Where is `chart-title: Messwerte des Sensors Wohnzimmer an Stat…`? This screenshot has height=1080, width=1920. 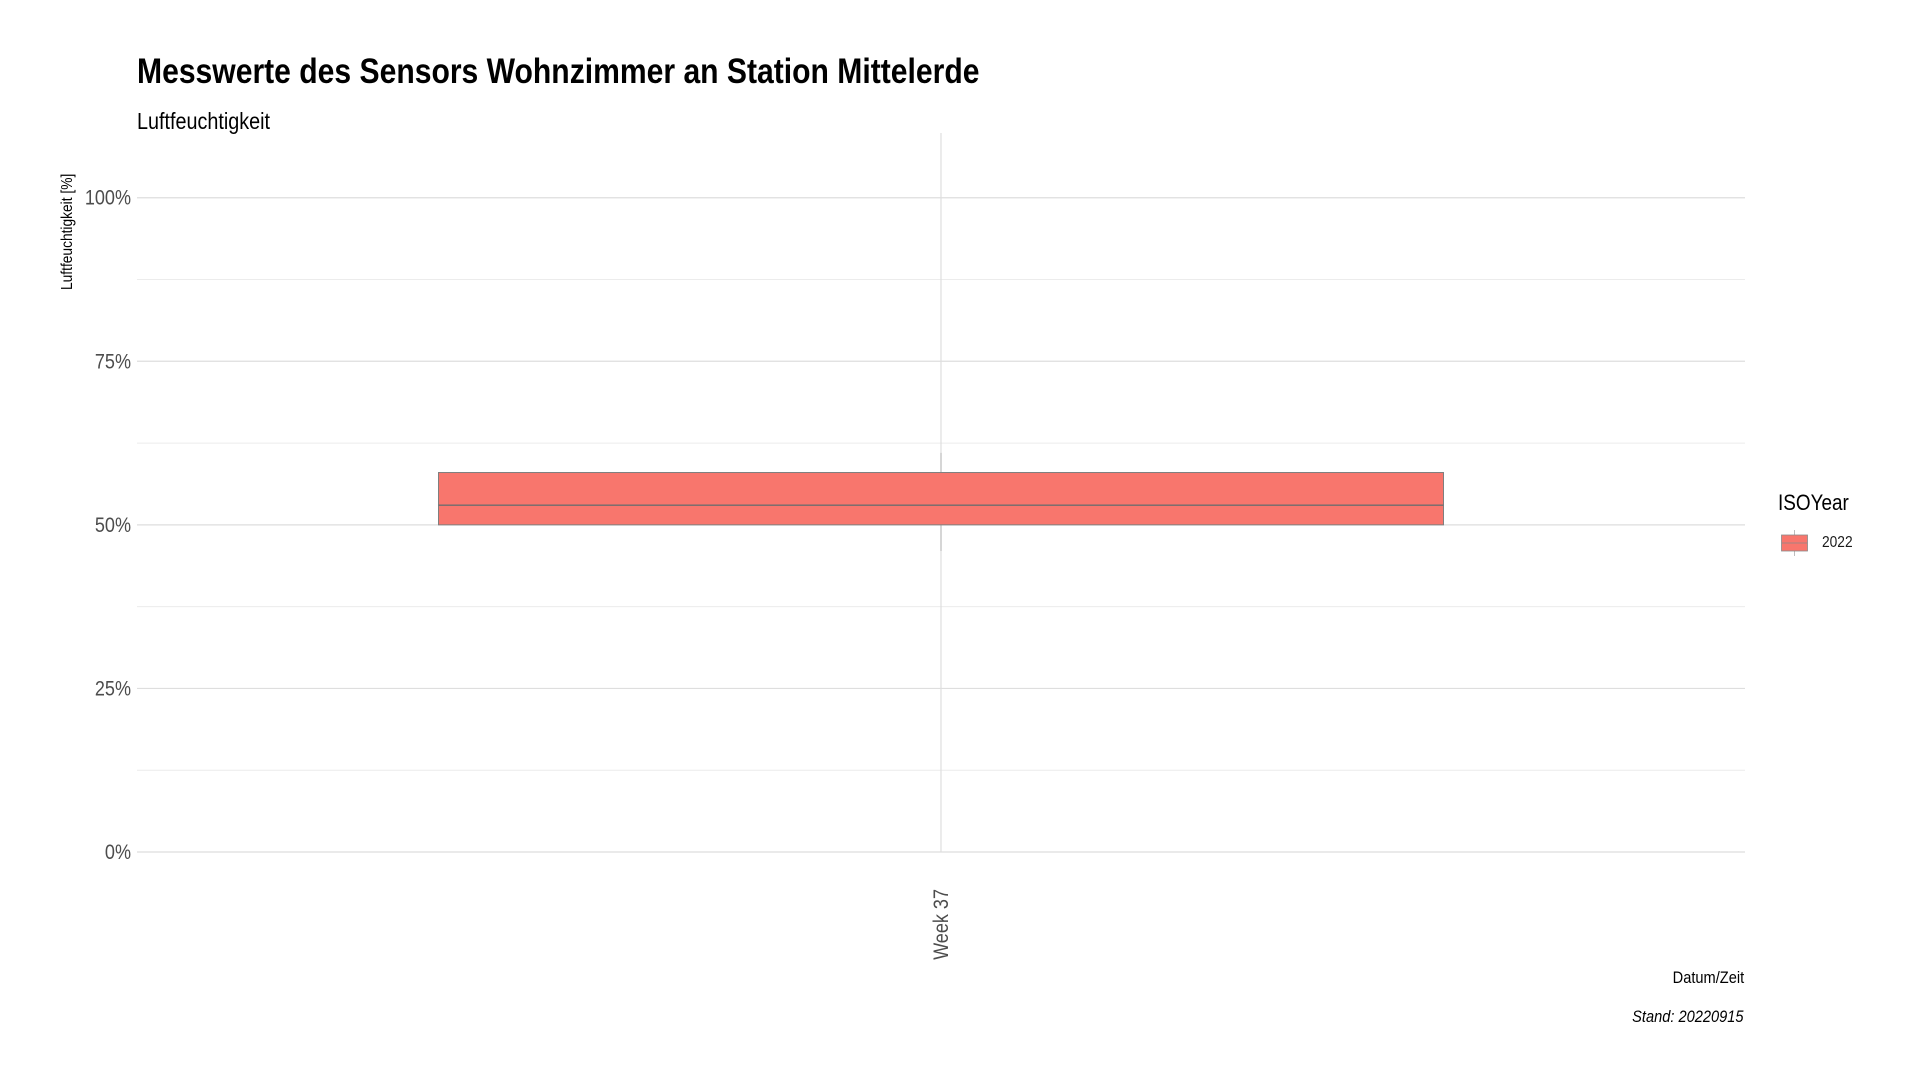 chart-title: Messwerte des Sensors Wohnzimmer an Stat… is located at coordinates (558, 71).